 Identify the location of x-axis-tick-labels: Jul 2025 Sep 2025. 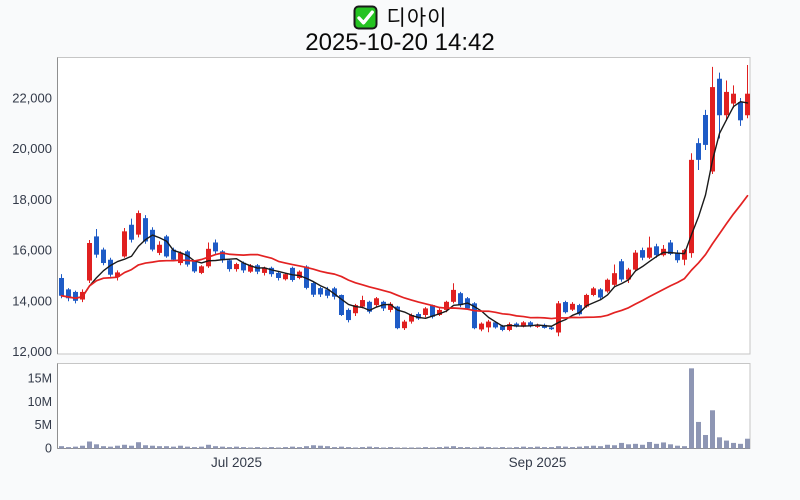
(388, 462).